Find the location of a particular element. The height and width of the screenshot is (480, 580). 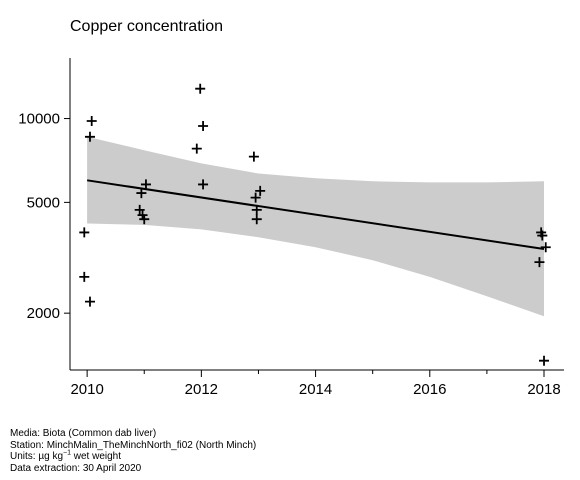

x-tick-label: 2014 is located at coordinates (315, 389).